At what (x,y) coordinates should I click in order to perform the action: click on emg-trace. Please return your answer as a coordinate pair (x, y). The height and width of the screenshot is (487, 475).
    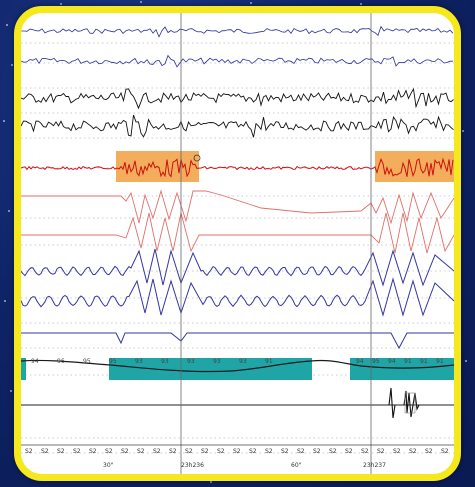
    Looking at the image, I should click on (237, 167).